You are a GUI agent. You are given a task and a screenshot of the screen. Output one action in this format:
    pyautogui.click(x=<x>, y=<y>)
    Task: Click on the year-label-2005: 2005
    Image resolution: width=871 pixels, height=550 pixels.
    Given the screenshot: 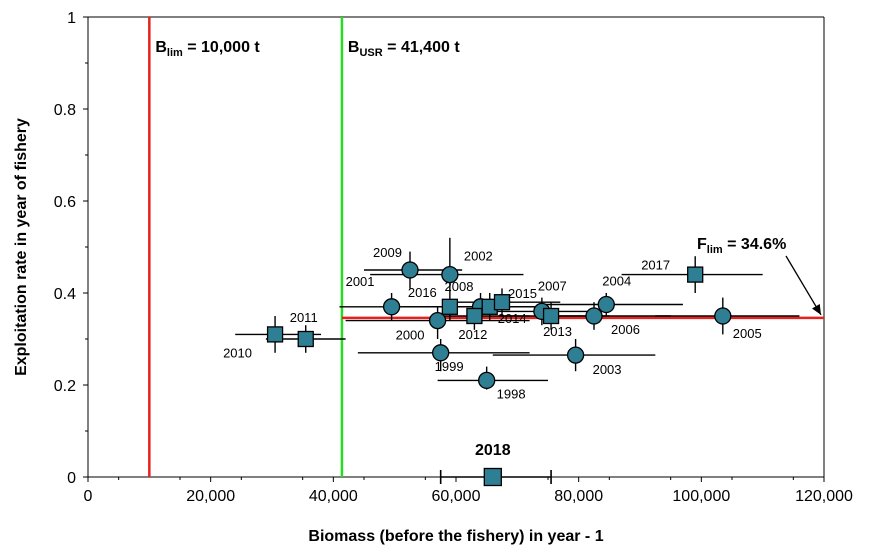 What is the action you would take?
    pyautogui.click(x=747, y=333)
    